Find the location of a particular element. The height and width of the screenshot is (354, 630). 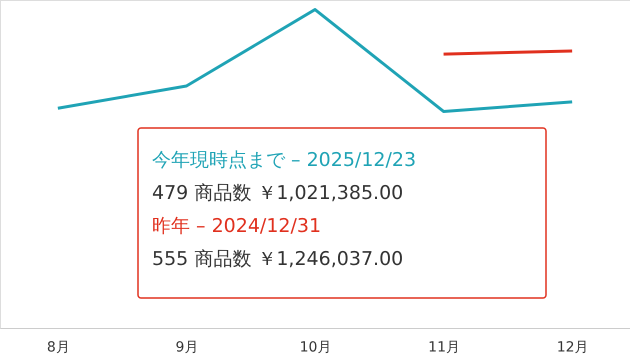

x-tick-label: 10月 is located at coordinates (316, 347).